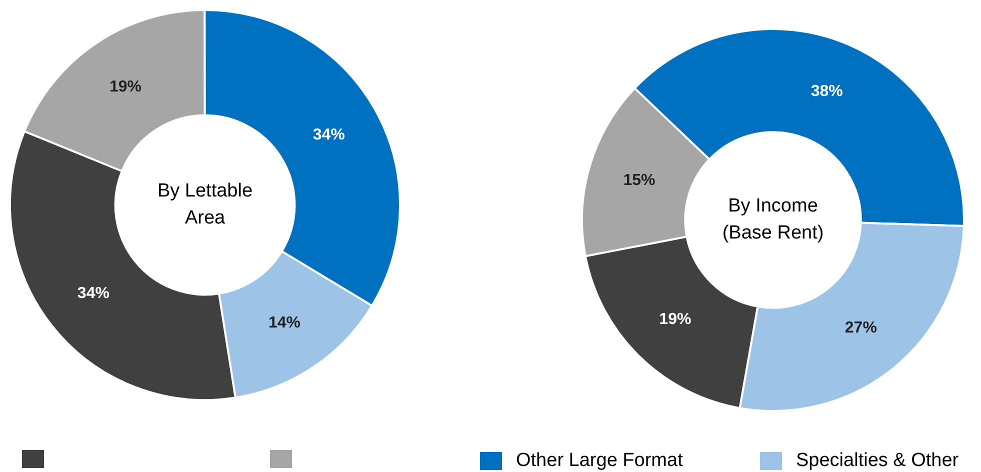 The width and height of the screenshot is (981, 472). Describe the element at coordinates (284, 323) in the screenshot. I see `data-label: 14%` at that location.